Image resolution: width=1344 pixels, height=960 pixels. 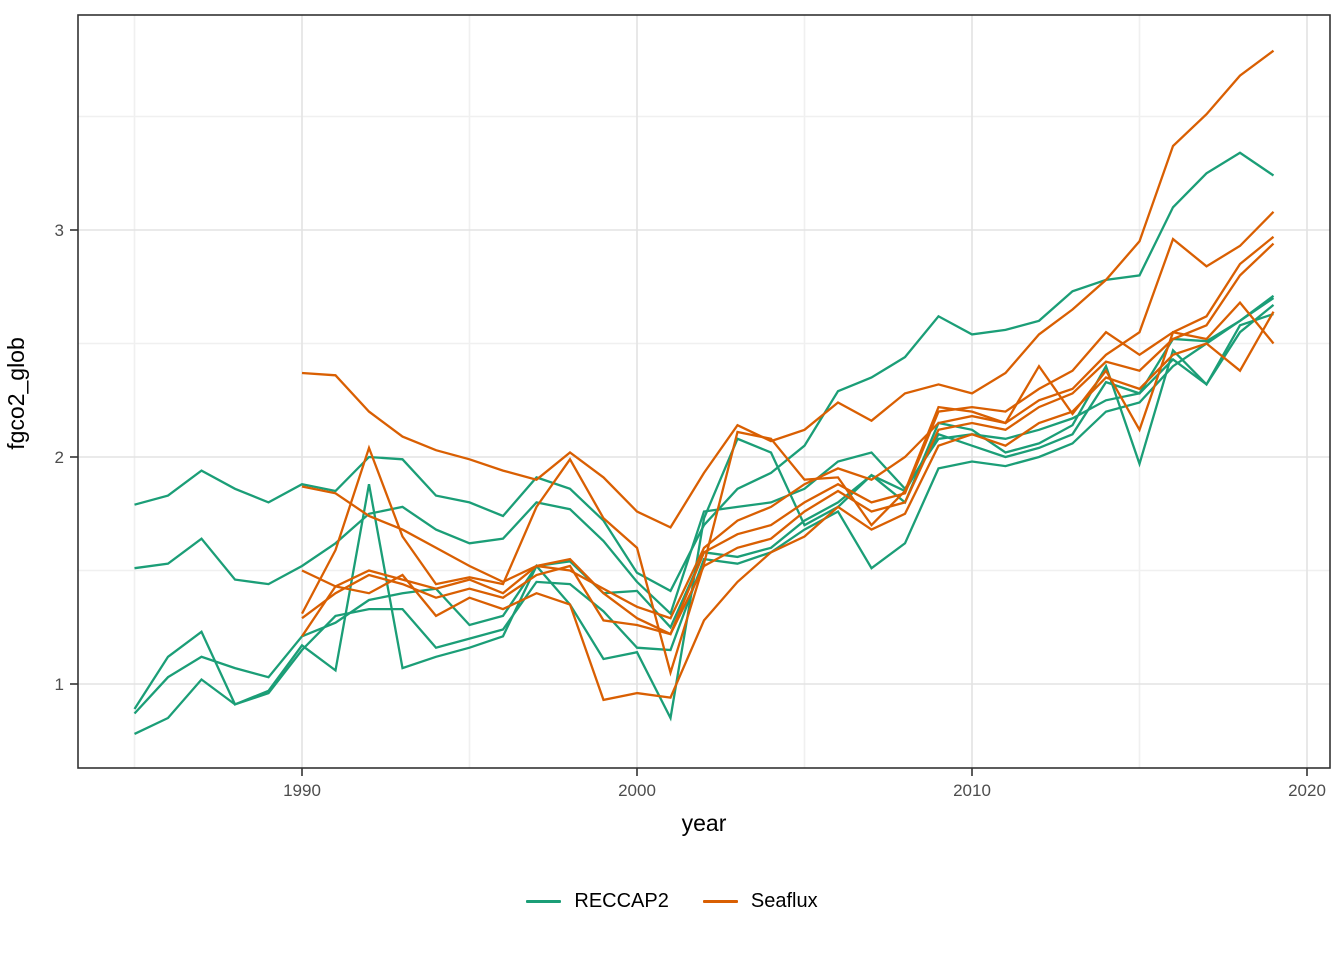 What do you see at coordinates (1307, 790) in the screenshot?
I see `x-tick-label: 2020` at bounding box center [1307, 790].